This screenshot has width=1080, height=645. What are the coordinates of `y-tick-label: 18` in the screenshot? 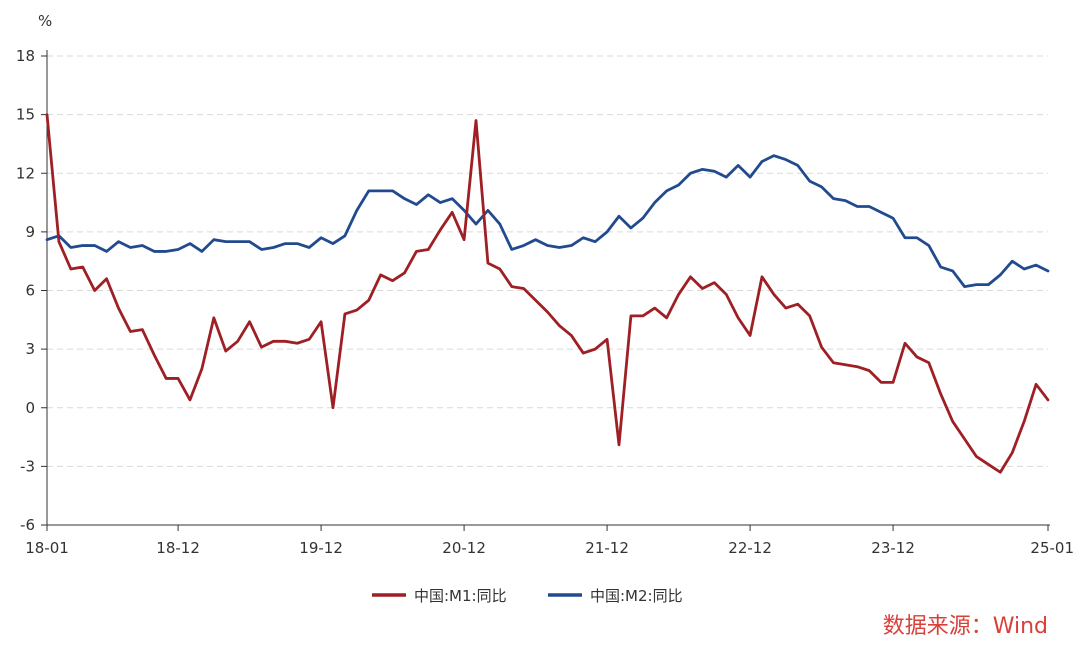 It's located at (25, 56).